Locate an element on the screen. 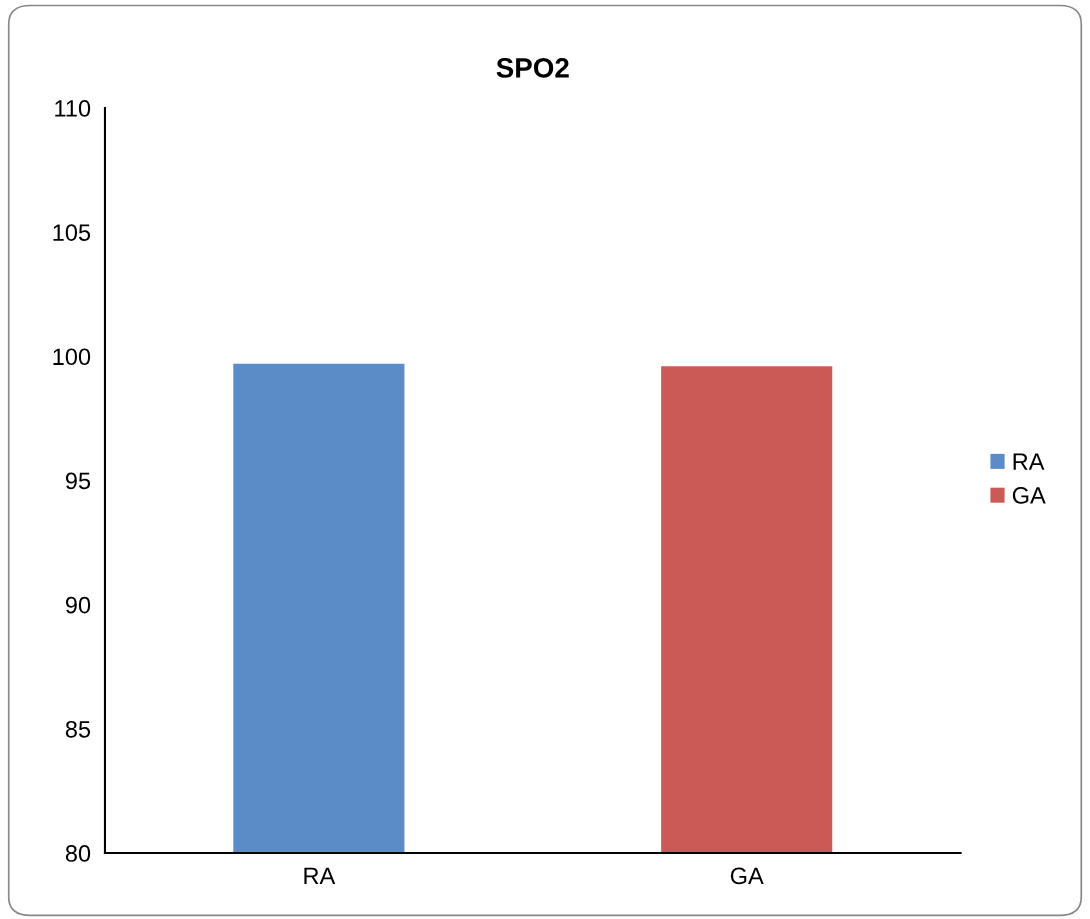 The image size is (1090, 919). legend-label: GA is located at coordinates (1029, 495).